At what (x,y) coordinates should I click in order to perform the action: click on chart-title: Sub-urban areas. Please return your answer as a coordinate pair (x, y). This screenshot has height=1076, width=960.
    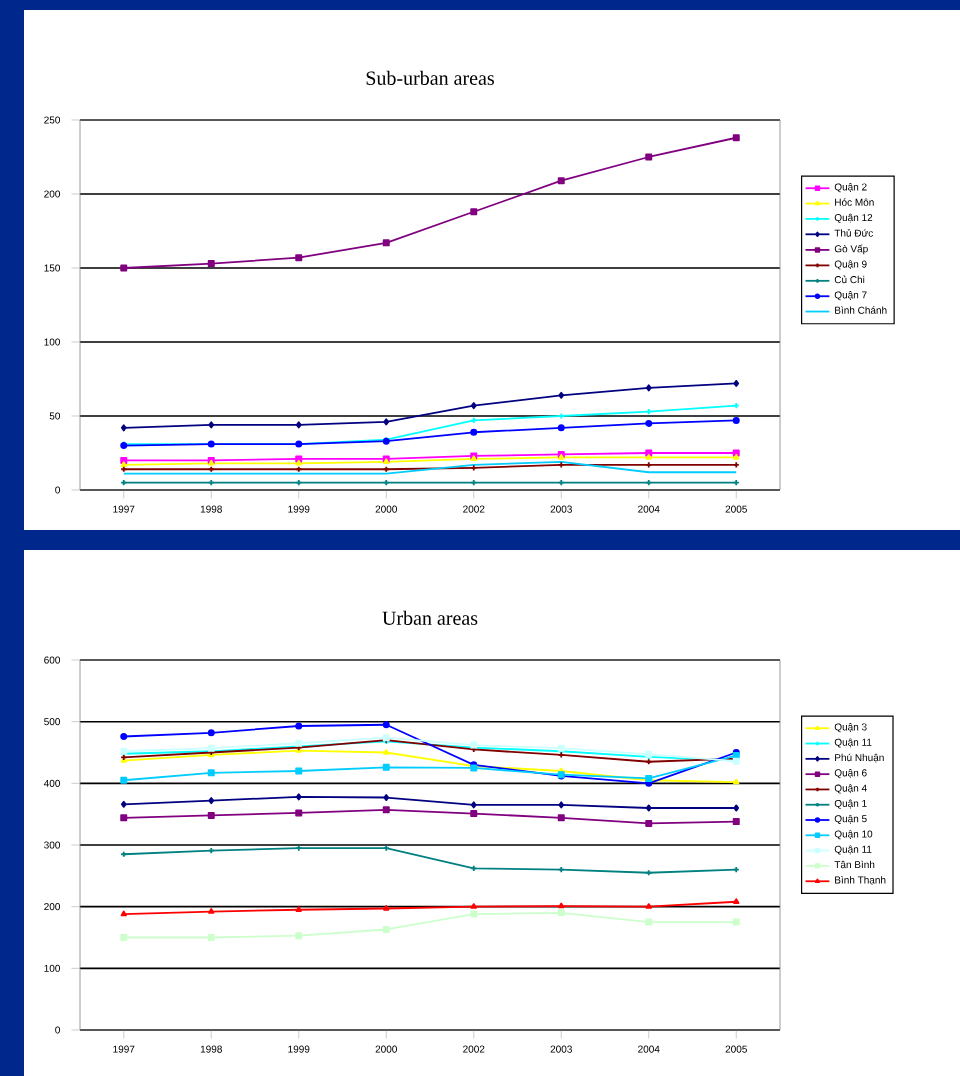
    Looking at the image, I should click on (430, 77).